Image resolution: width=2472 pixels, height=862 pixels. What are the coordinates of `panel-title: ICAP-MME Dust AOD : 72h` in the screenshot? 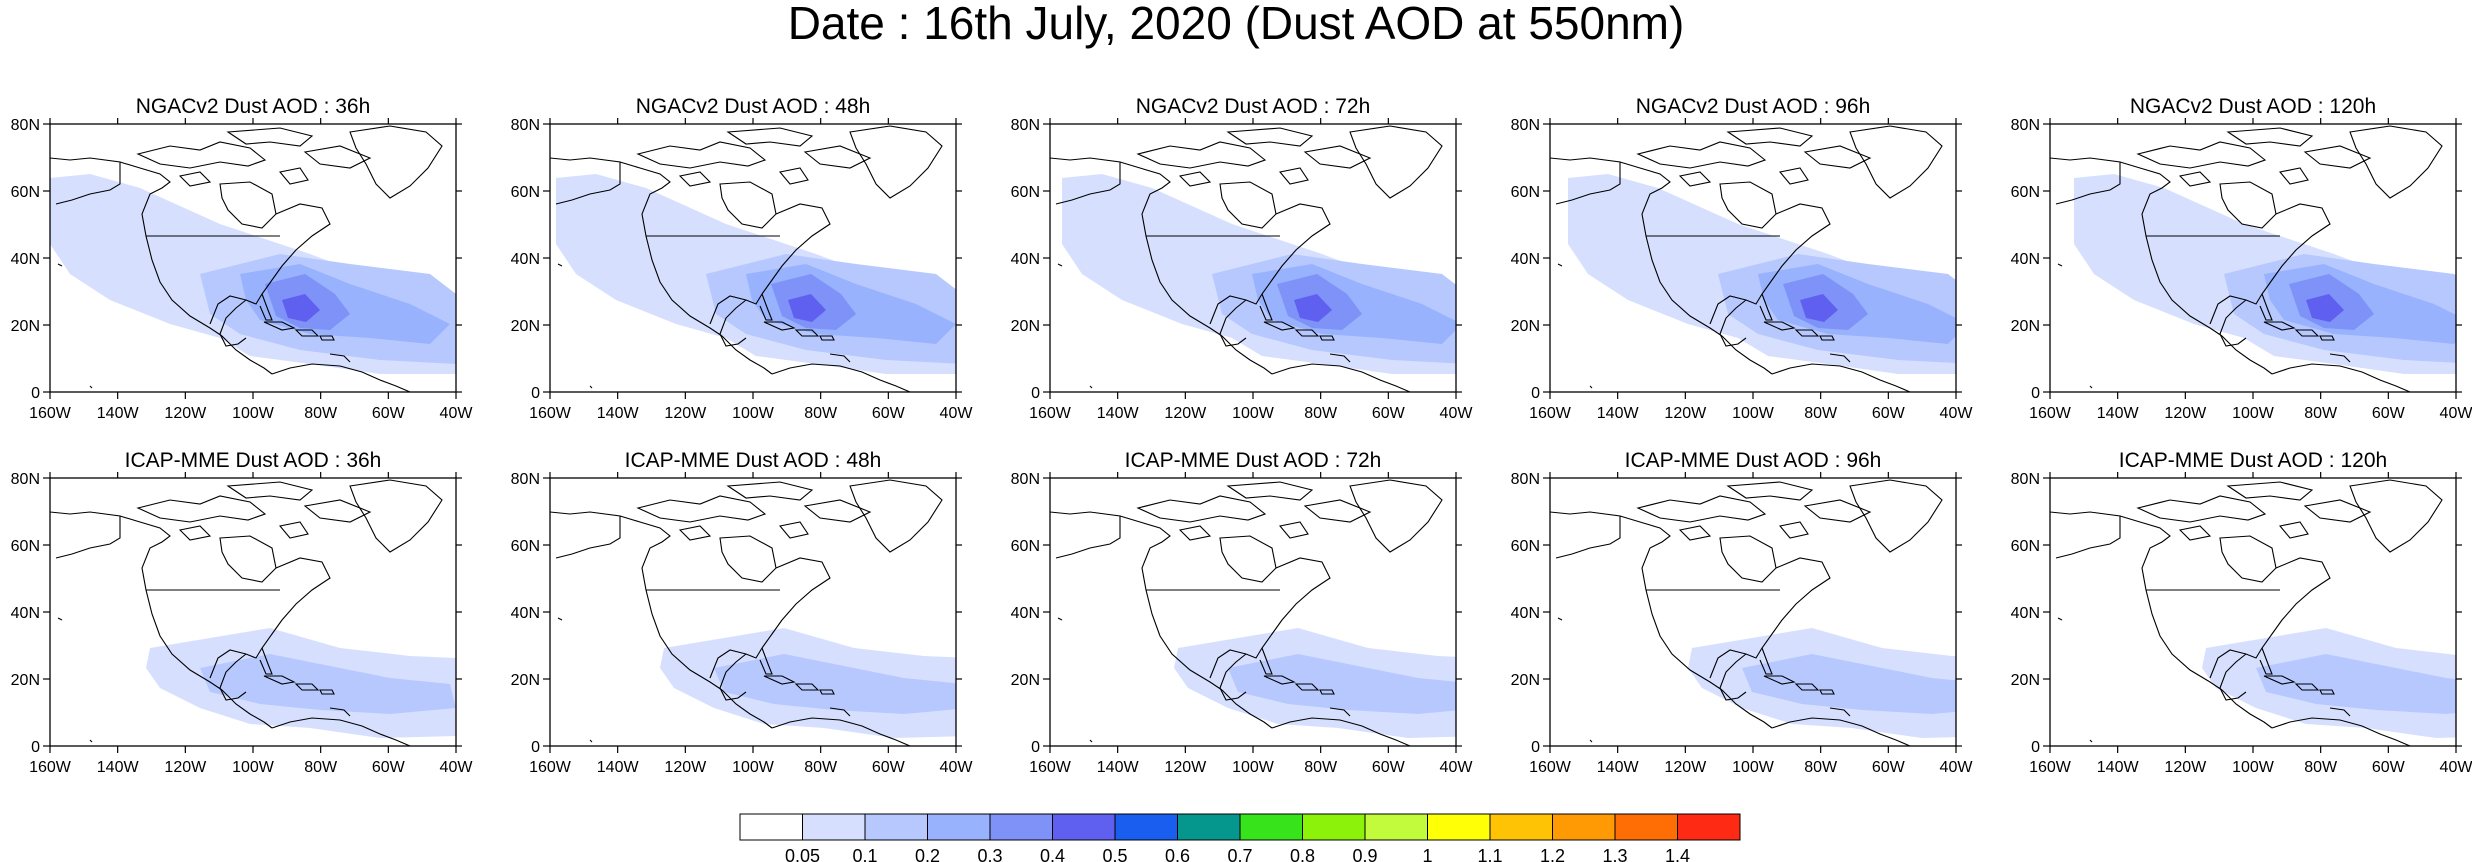 It's located at (1253, 460).